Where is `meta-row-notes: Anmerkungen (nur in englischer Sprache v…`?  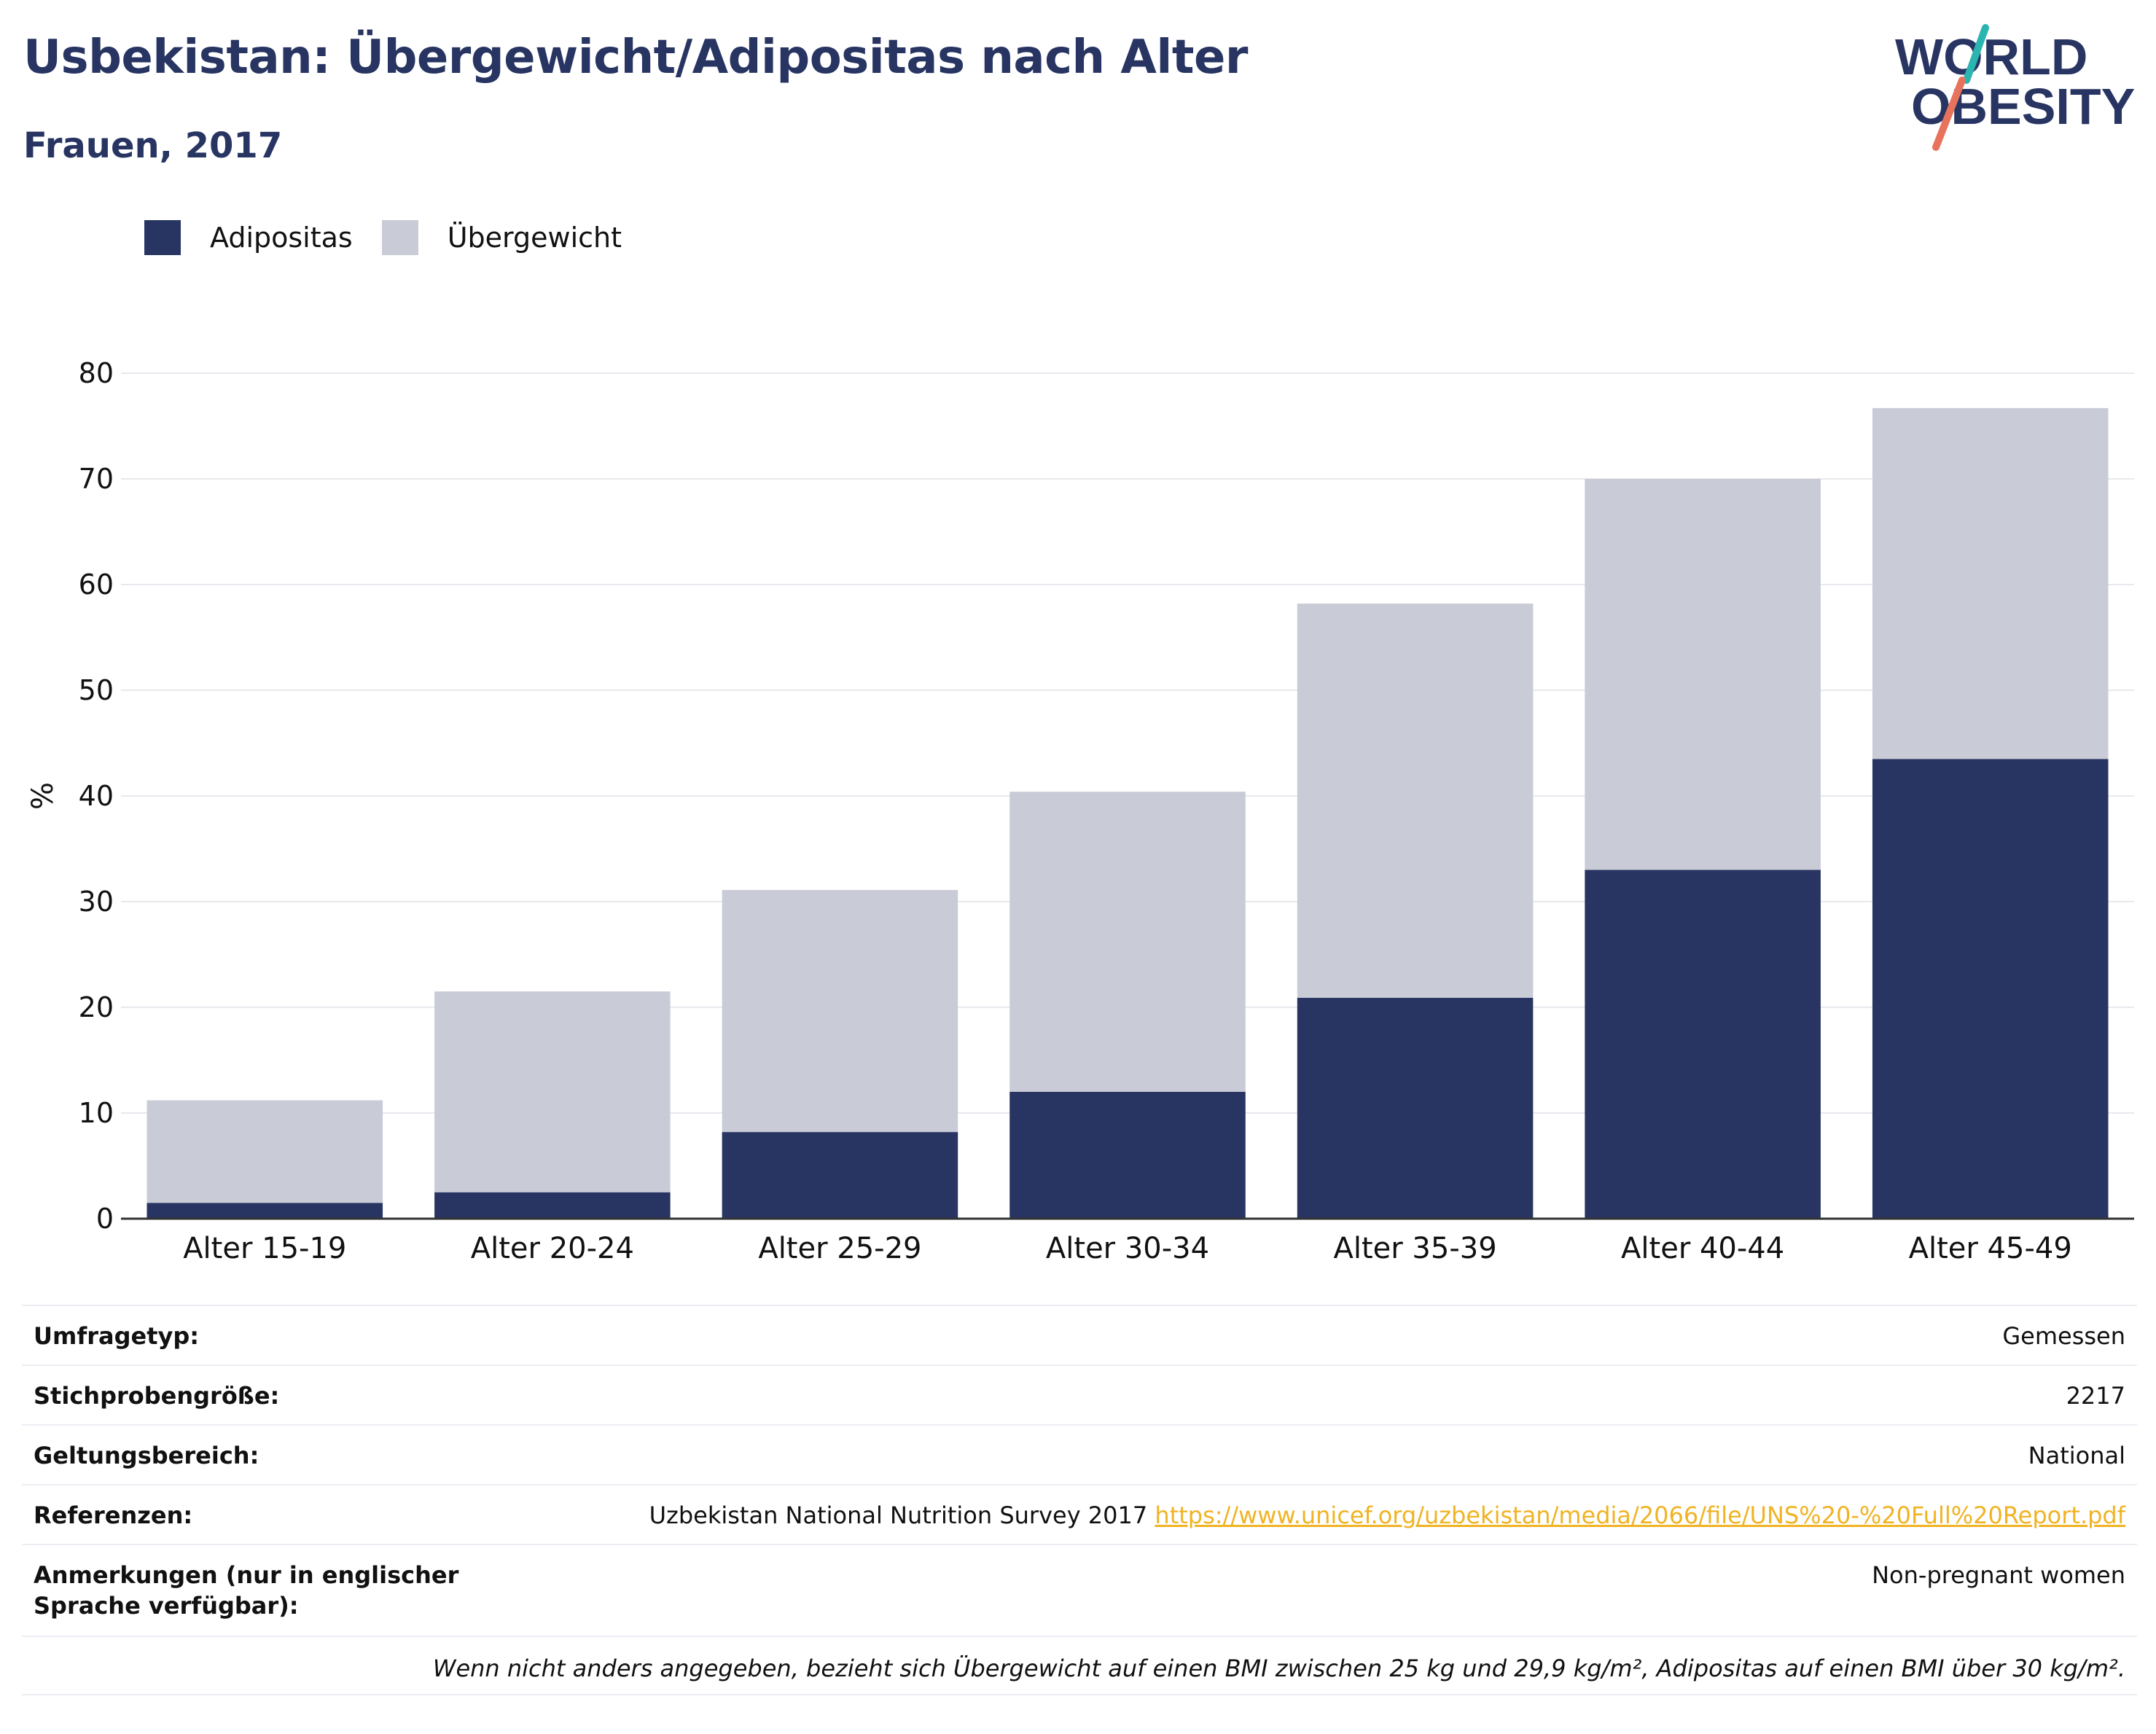
meta-row-notes: Anmerkungen (nur in englischer Sprache v… is located at coordinates (1079, 1590).